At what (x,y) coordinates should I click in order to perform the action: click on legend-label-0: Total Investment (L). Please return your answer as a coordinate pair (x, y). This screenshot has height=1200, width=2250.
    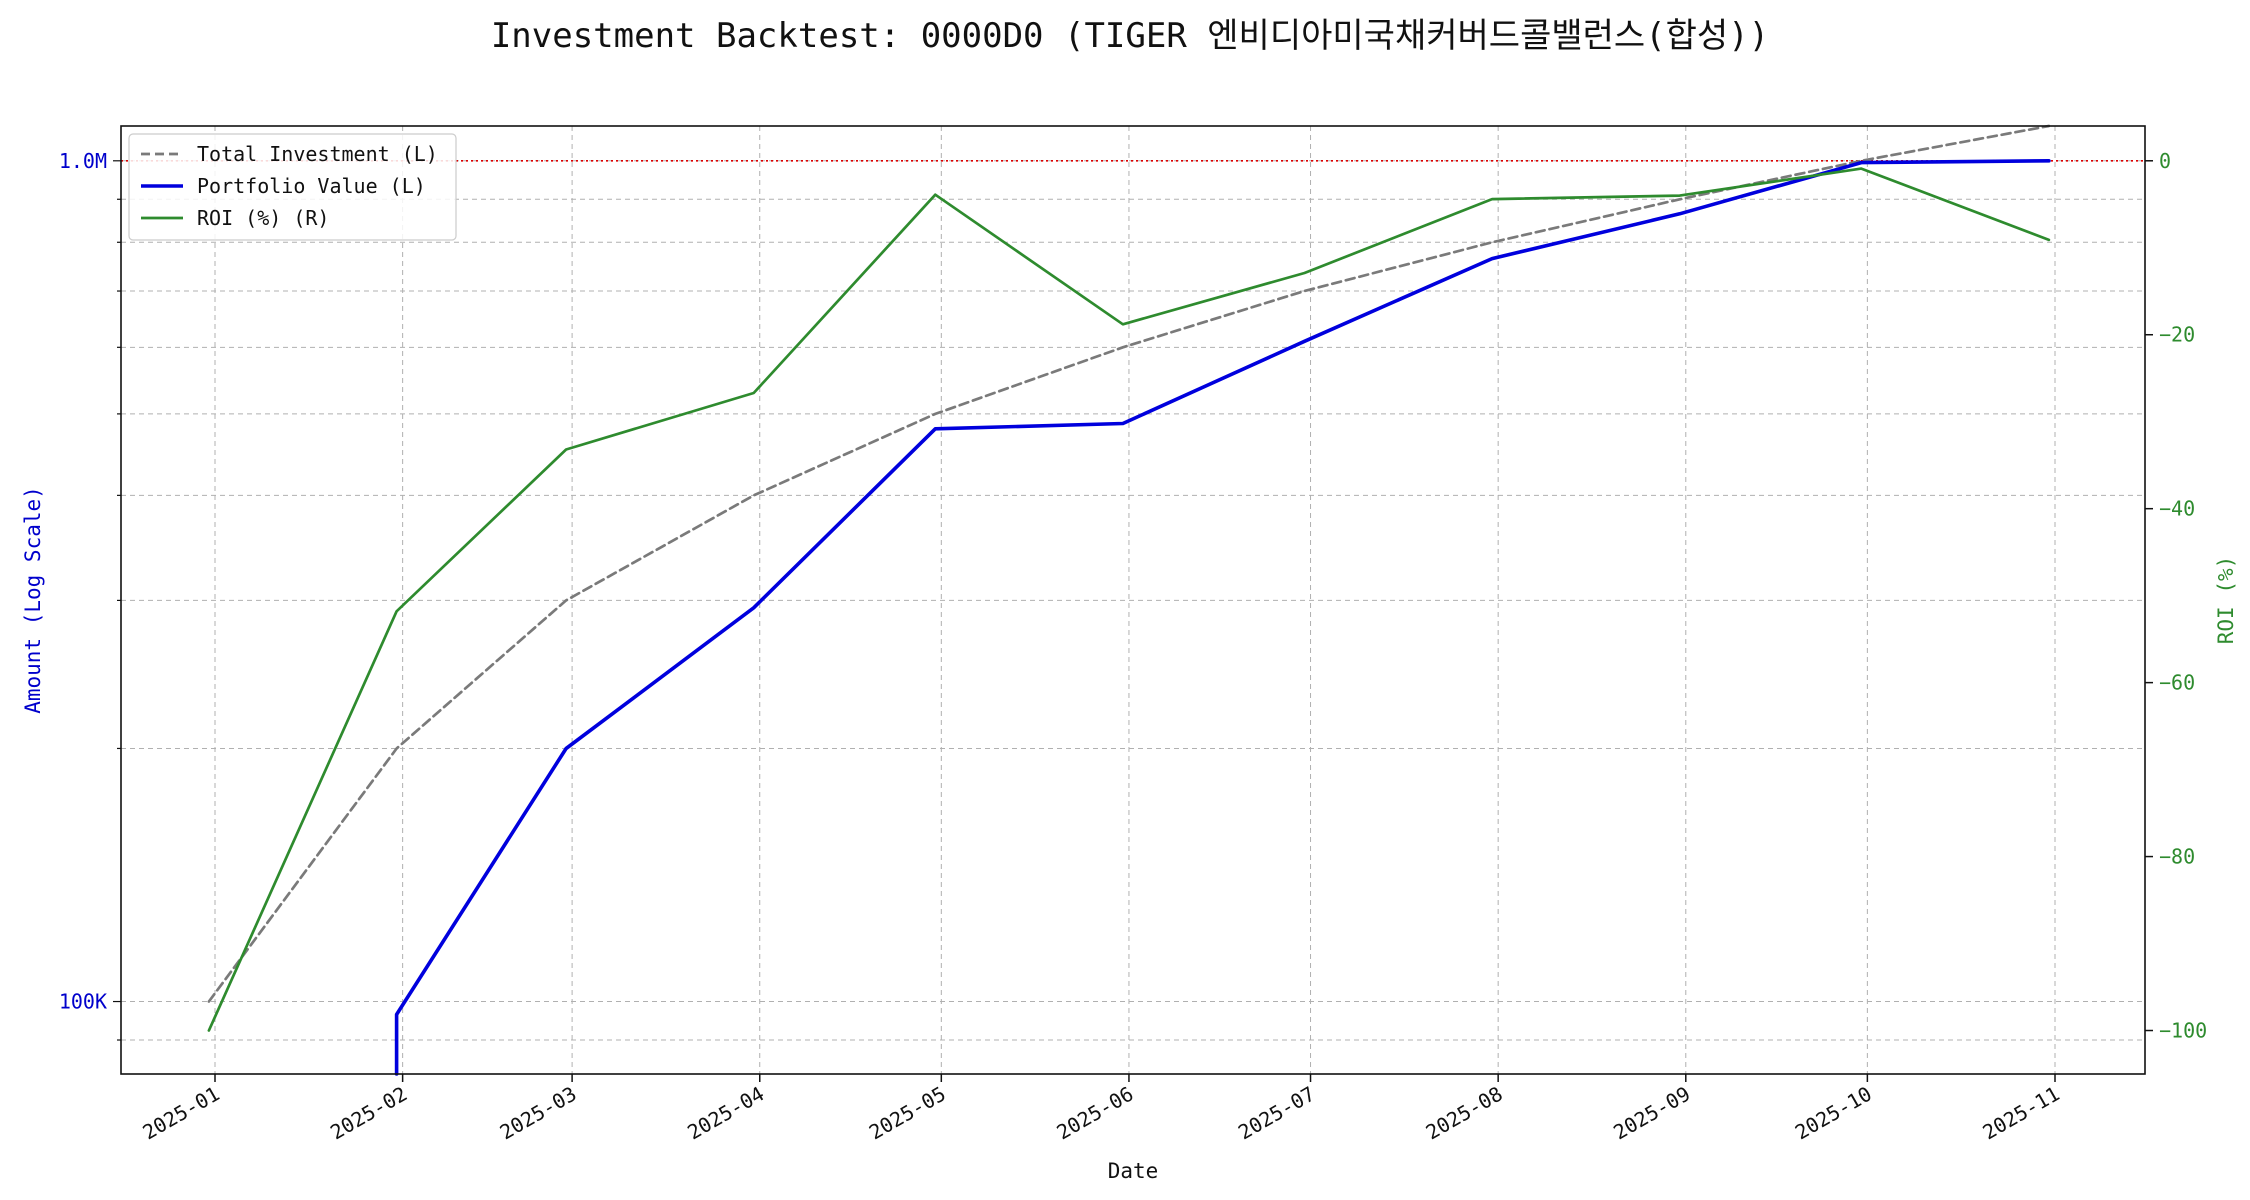
    Looking at the image, I should click on (317, 154).